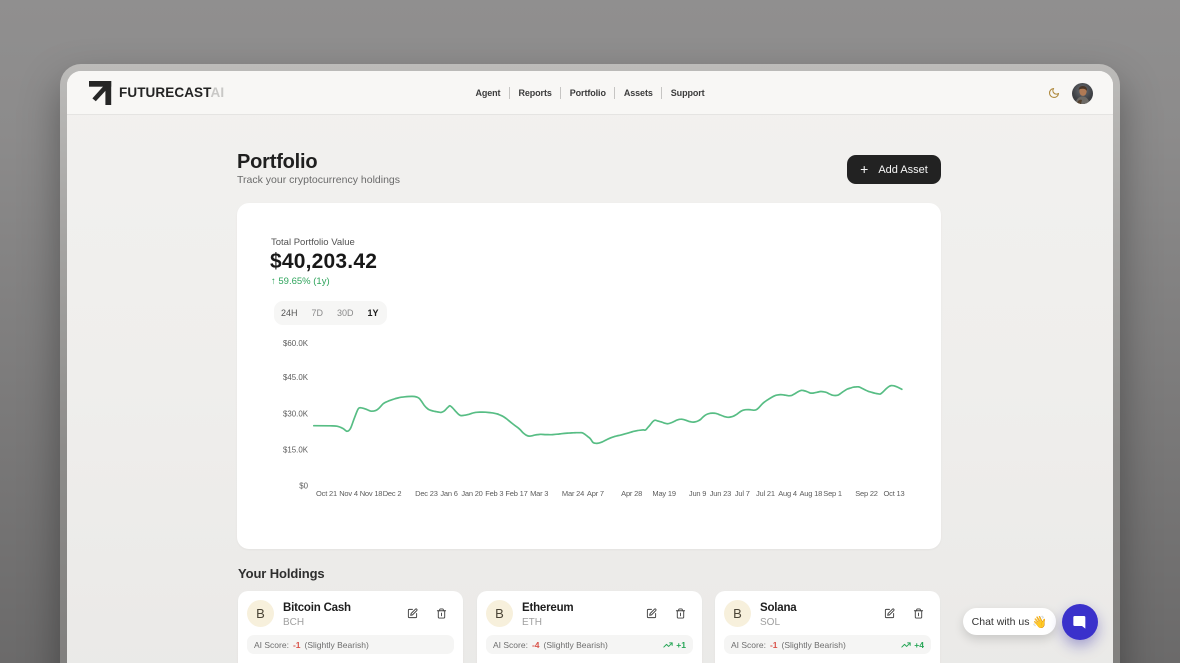 The height and width of the screenshot is (663, 1180). I want to click on svg-text: Mar 3, so click(539, 493).